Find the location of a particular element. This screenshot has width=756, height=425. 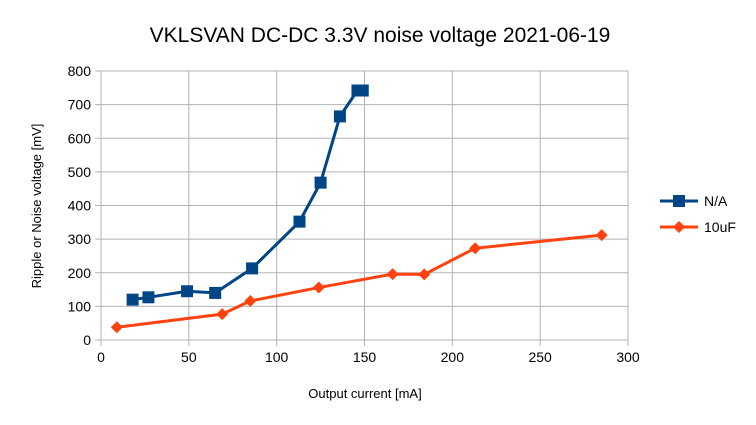

x-axis-title: Output current [mA] is located at coordinates (364, 393).